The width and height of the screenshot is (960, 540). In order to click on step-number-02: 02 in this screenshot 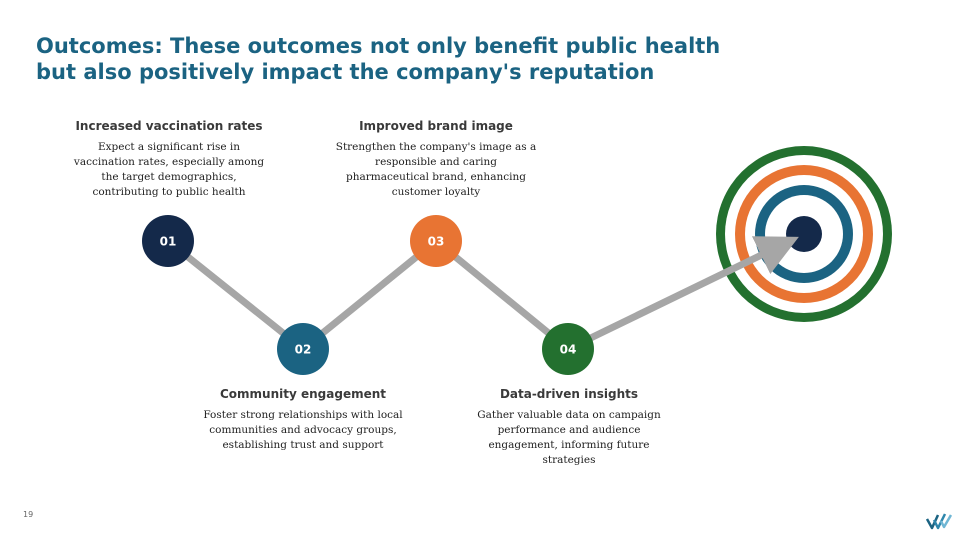, I will do `click(303, 350)`.